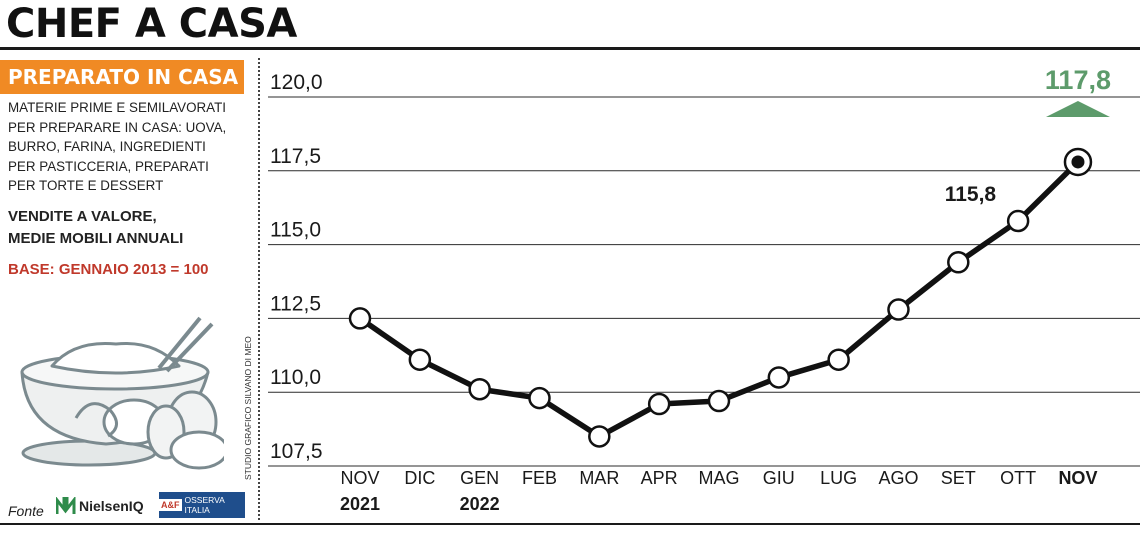 This screenshot has width=1140, height=533. What do you see at coordinates (360, 504) in the screenshot?
I see `x-year-label: 2021` at bounding box center [360, 504].